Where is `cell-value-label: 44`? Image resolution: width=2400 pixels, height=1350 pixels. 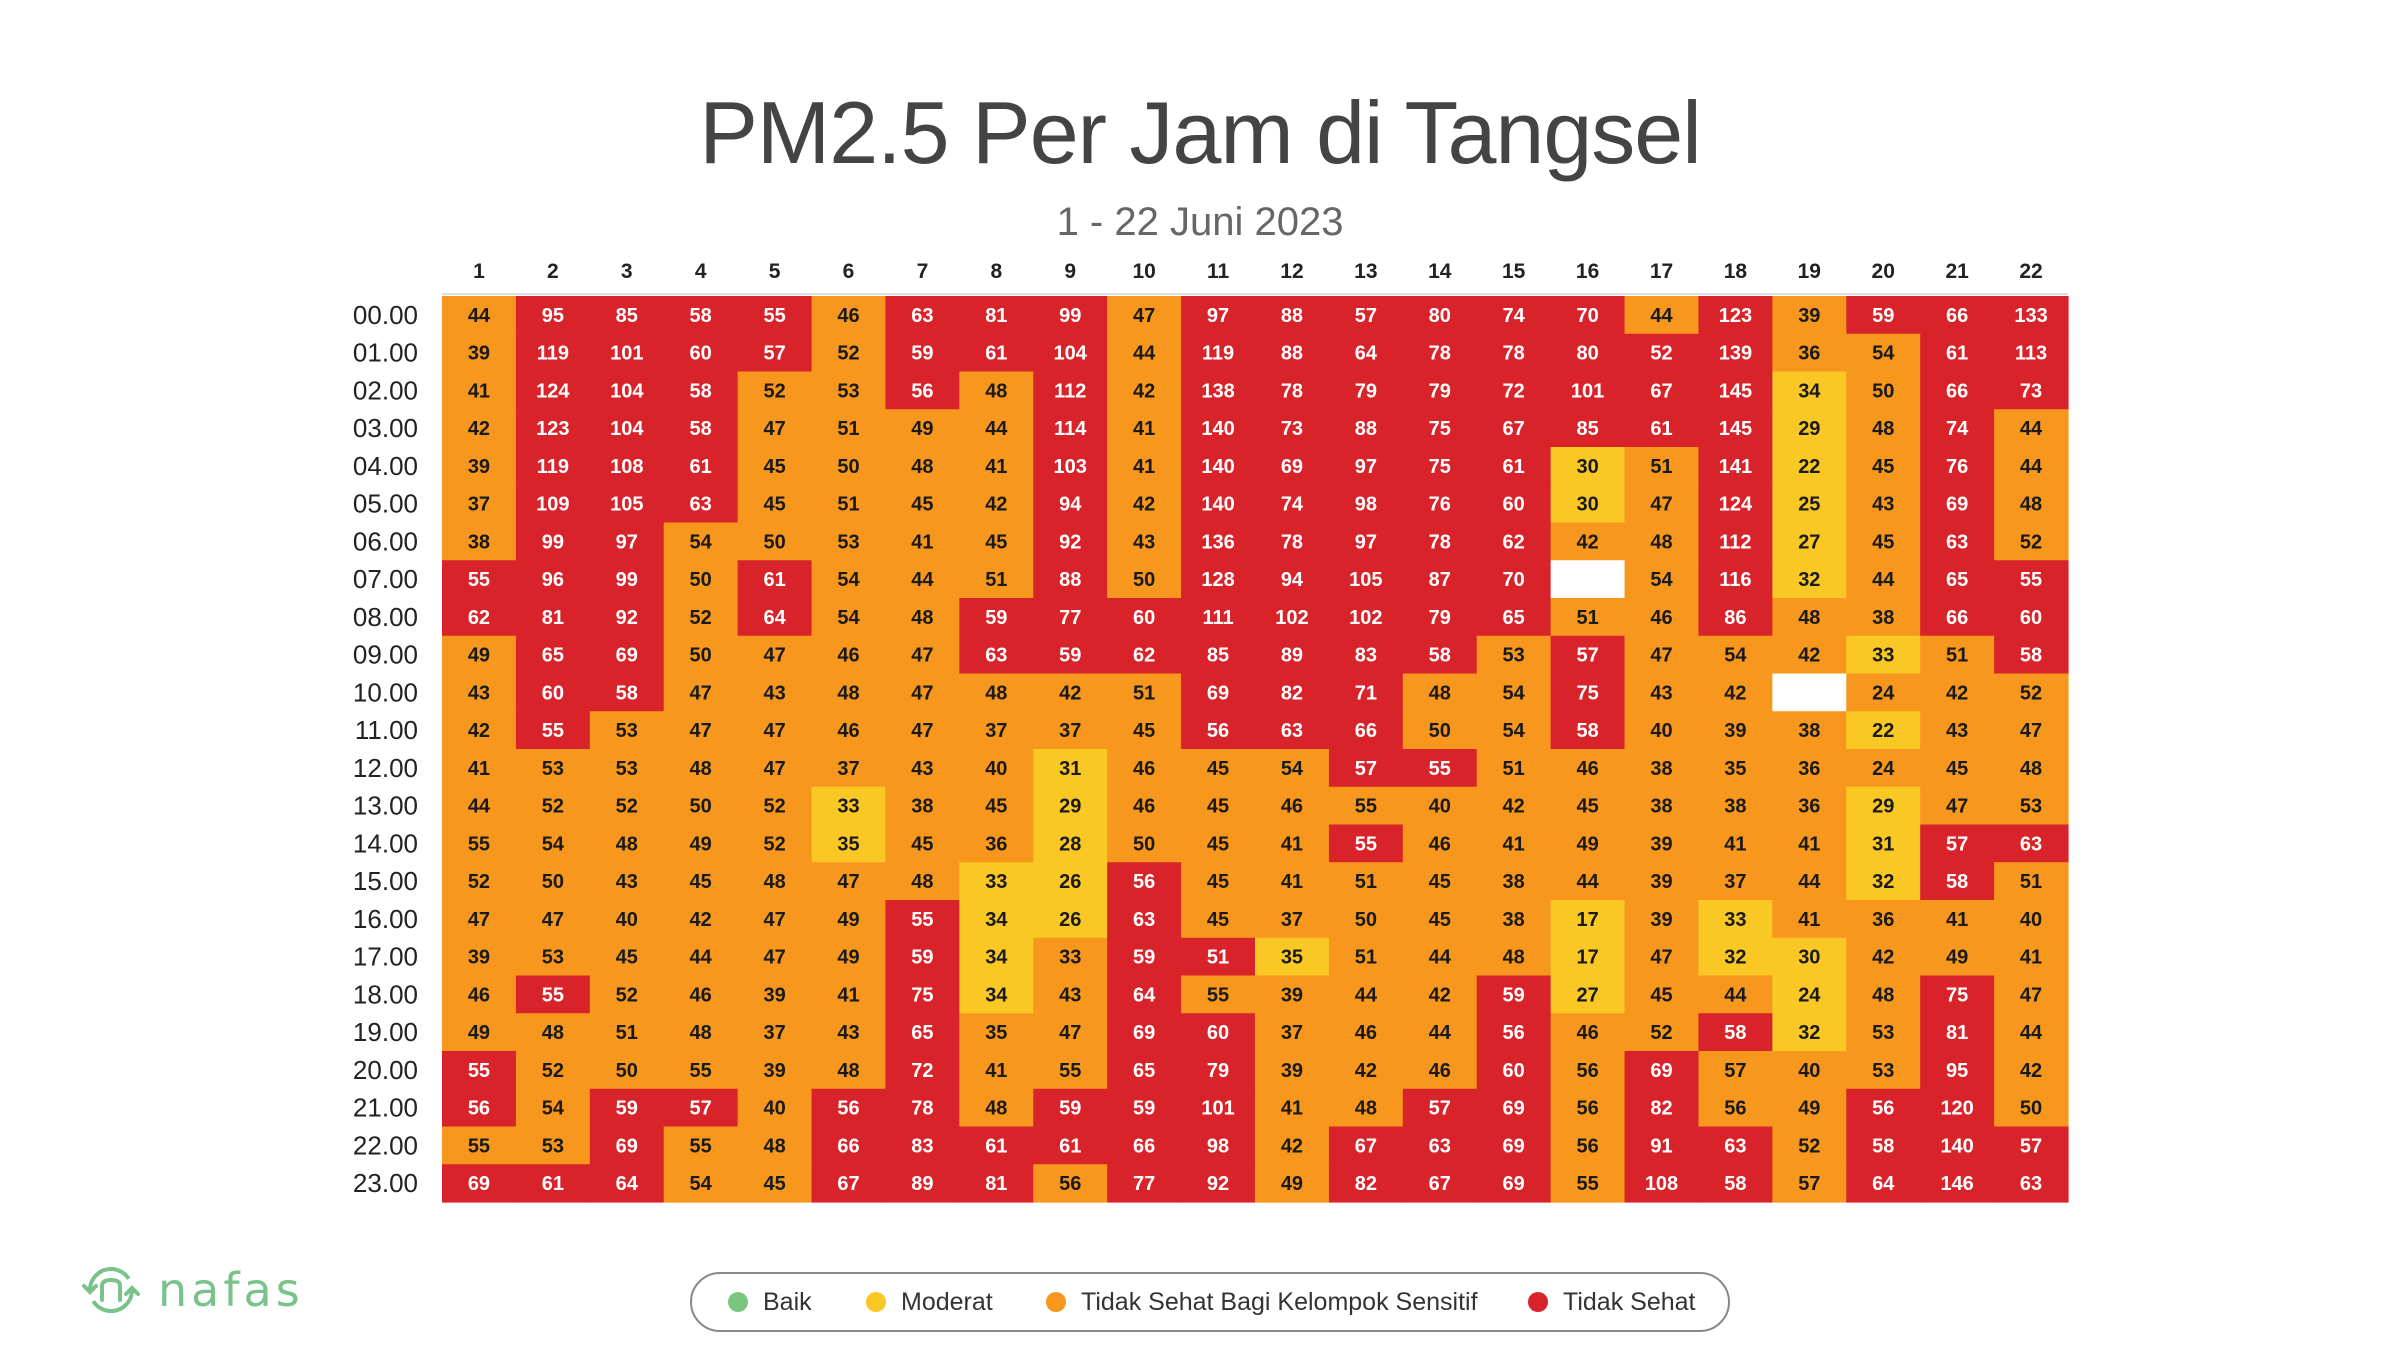 cell-value-label: 44 is located at coordinates (1735, 995).